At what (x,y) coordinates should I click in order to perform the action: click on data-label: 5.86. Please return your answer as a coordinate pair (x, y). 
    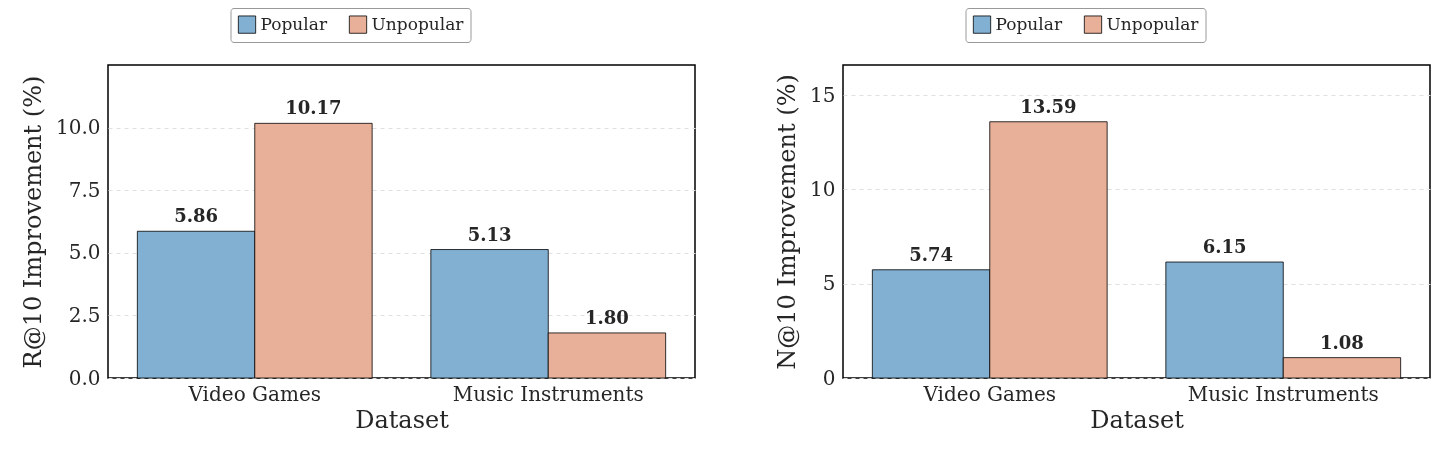
    Looking at the image, I should click on (196, 216).